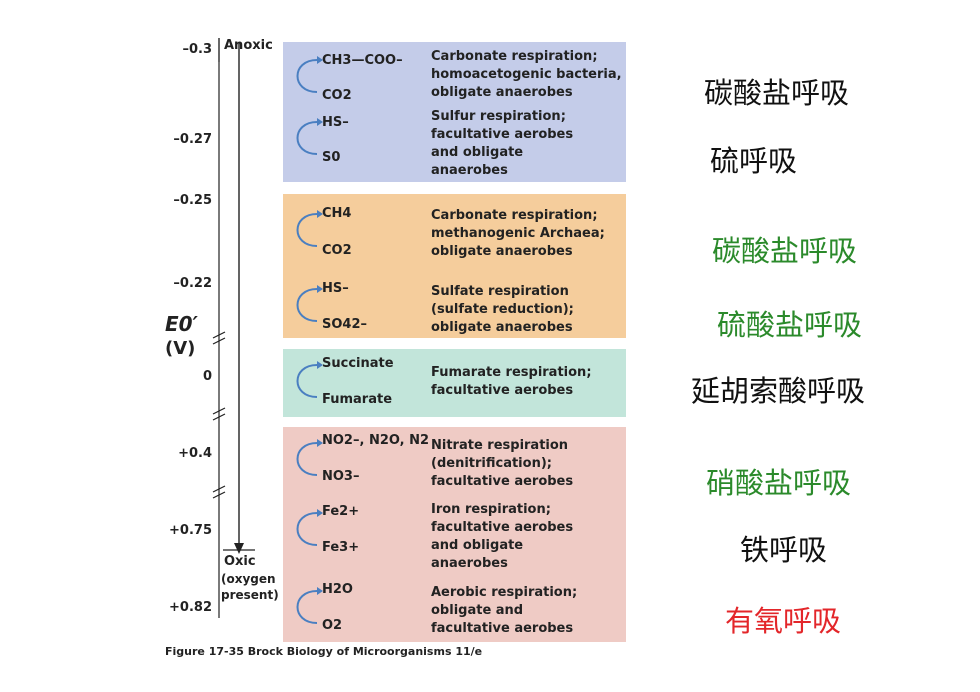 Image resolution: width=980 pixels, height=692 pixels. What do you see at coordinates (332, 625) in the screenshot?
I see `reaction-acceptor: O2` at bounding box center [332, 625].